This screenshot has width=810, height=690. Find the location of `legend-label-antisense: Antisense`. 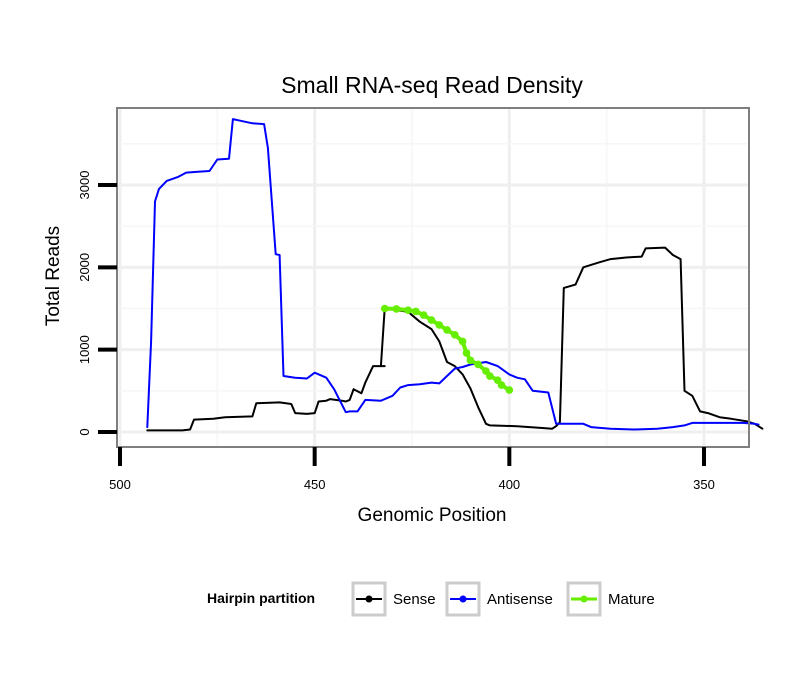

legend-label-antisense: Antisense is located at coordinates (520, 599).